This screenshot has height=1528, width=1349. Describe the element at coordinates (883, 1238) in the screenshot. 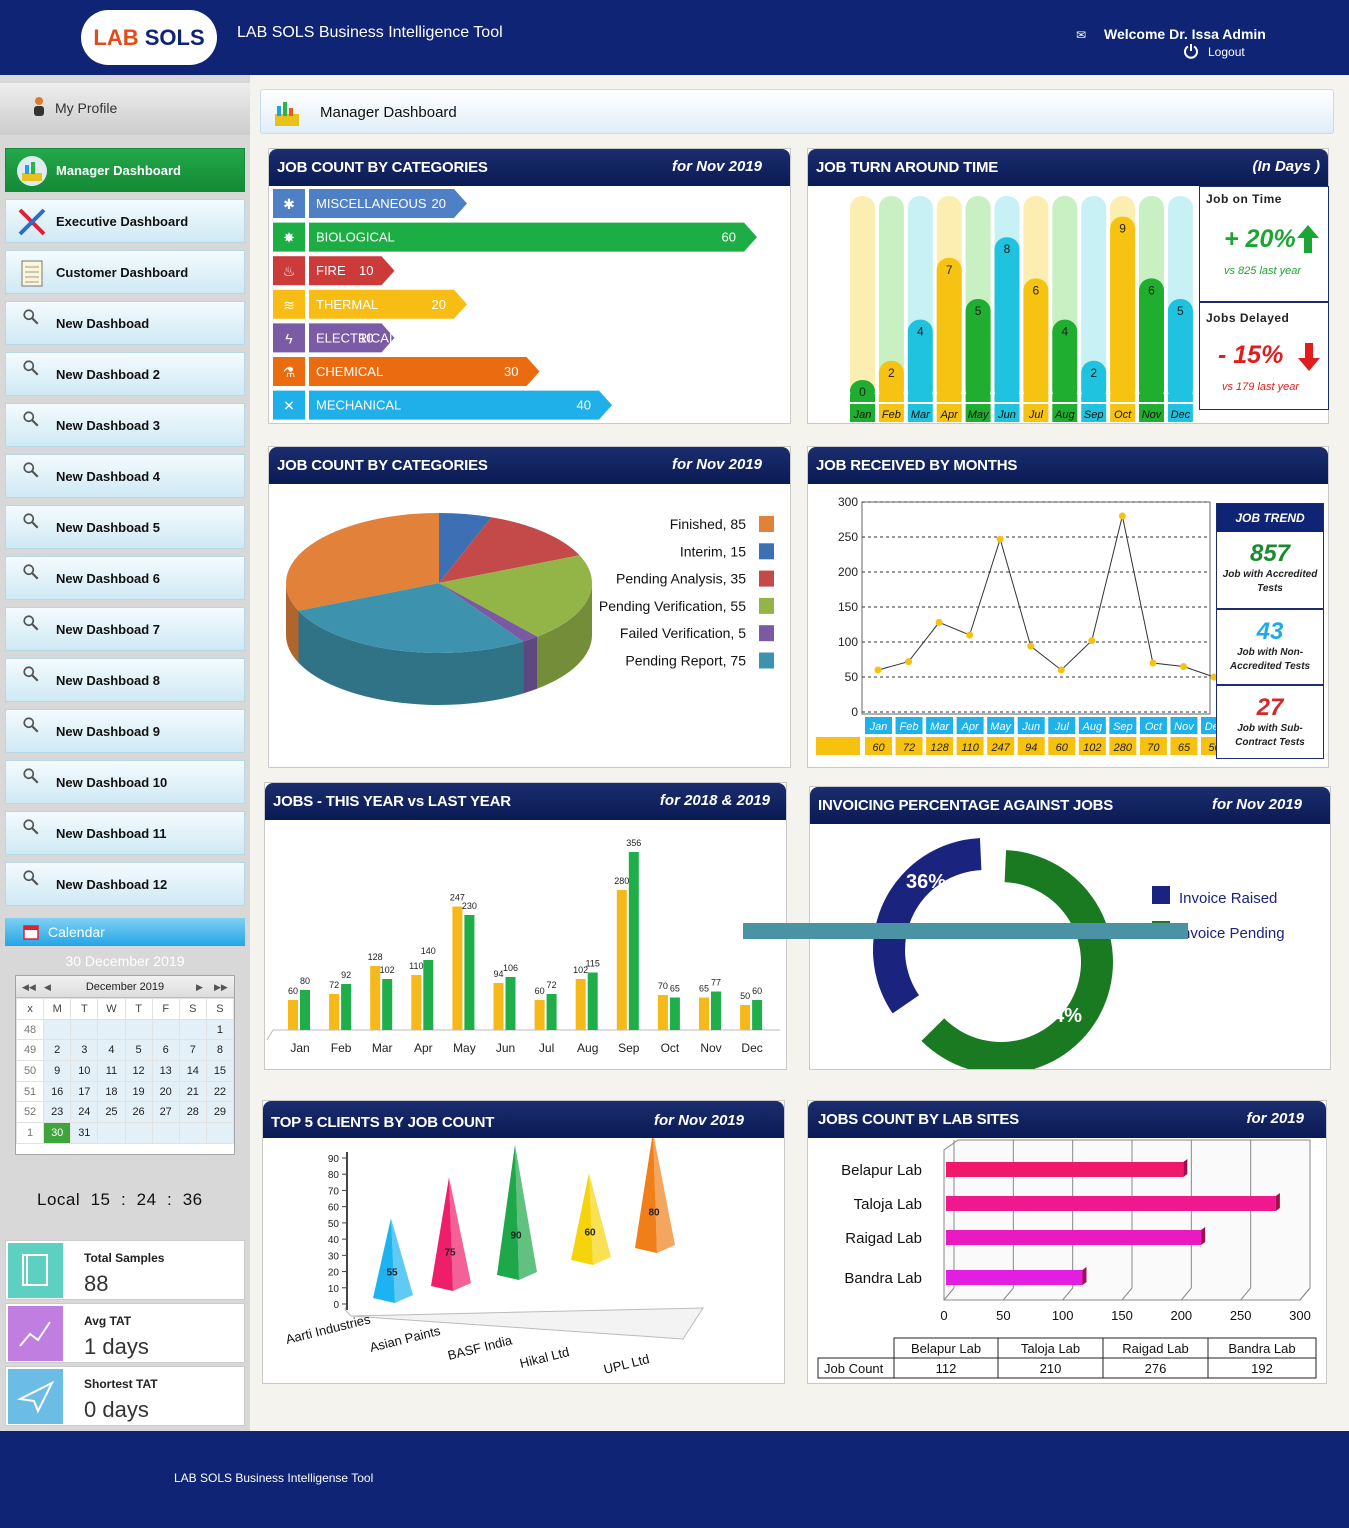

I see `site-label: Raigad Lab` at that location.